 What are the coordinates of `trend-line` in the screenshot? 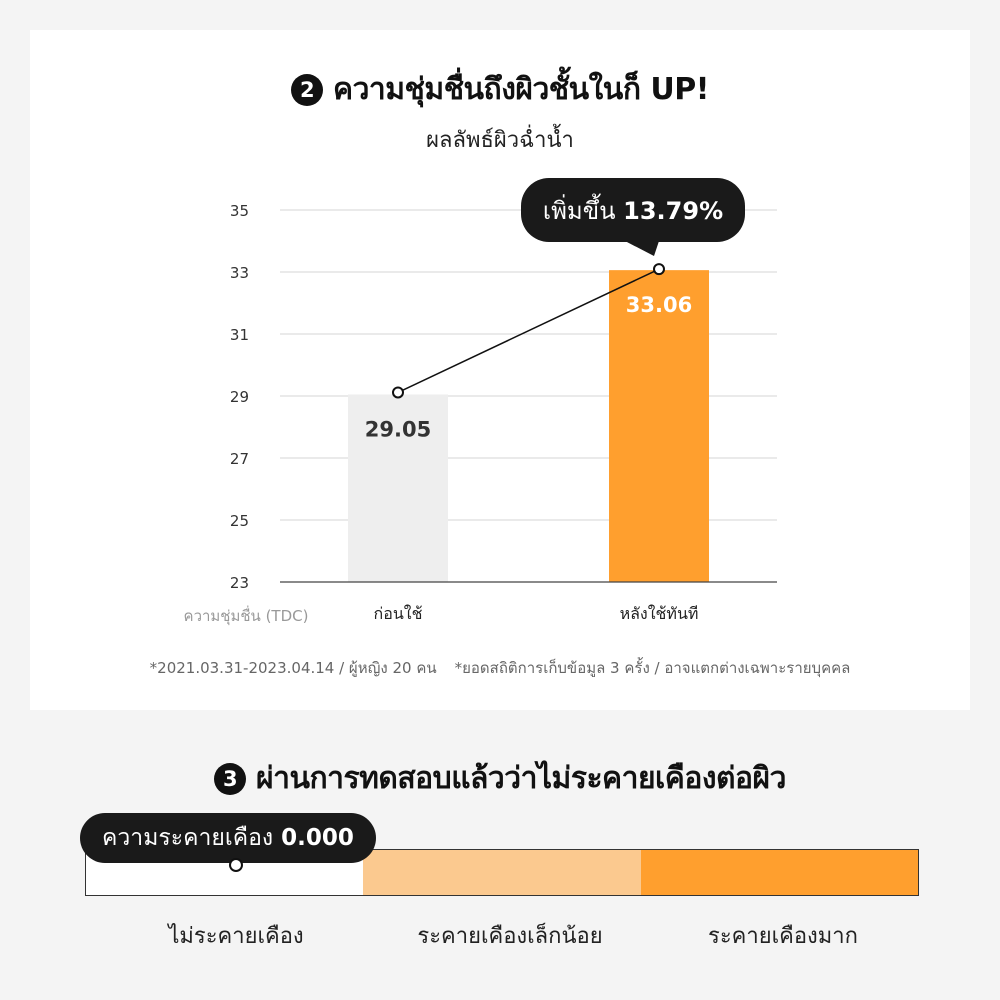 It's located at (528, 331).